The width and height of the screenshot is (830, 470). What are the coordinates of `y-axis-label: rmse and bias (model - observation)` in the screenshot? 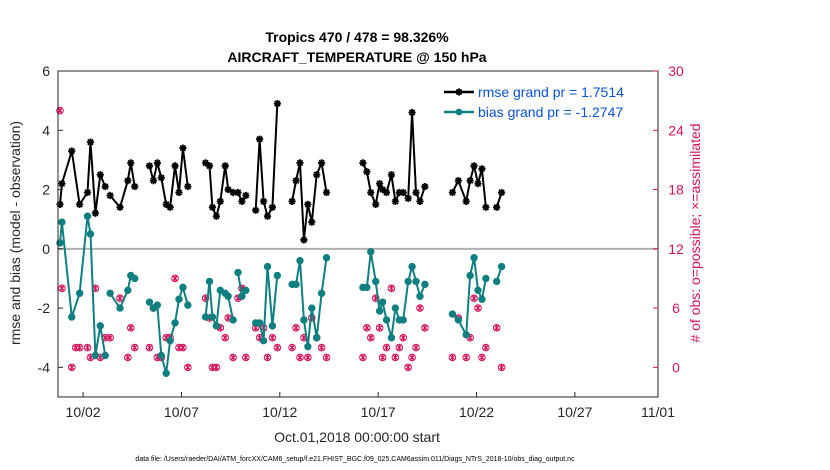 It's located at (15, 233).